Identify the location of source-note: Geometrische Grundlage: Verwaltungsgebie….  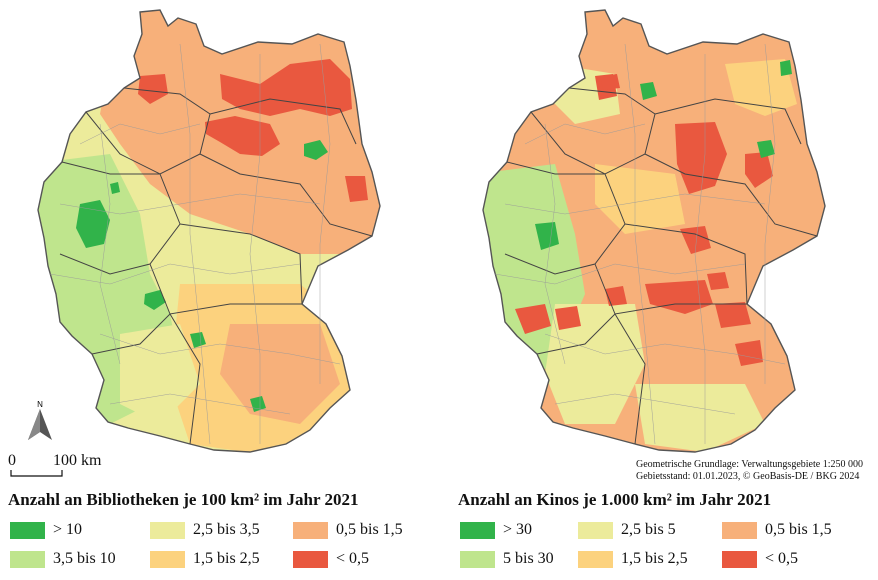
(749, 471).